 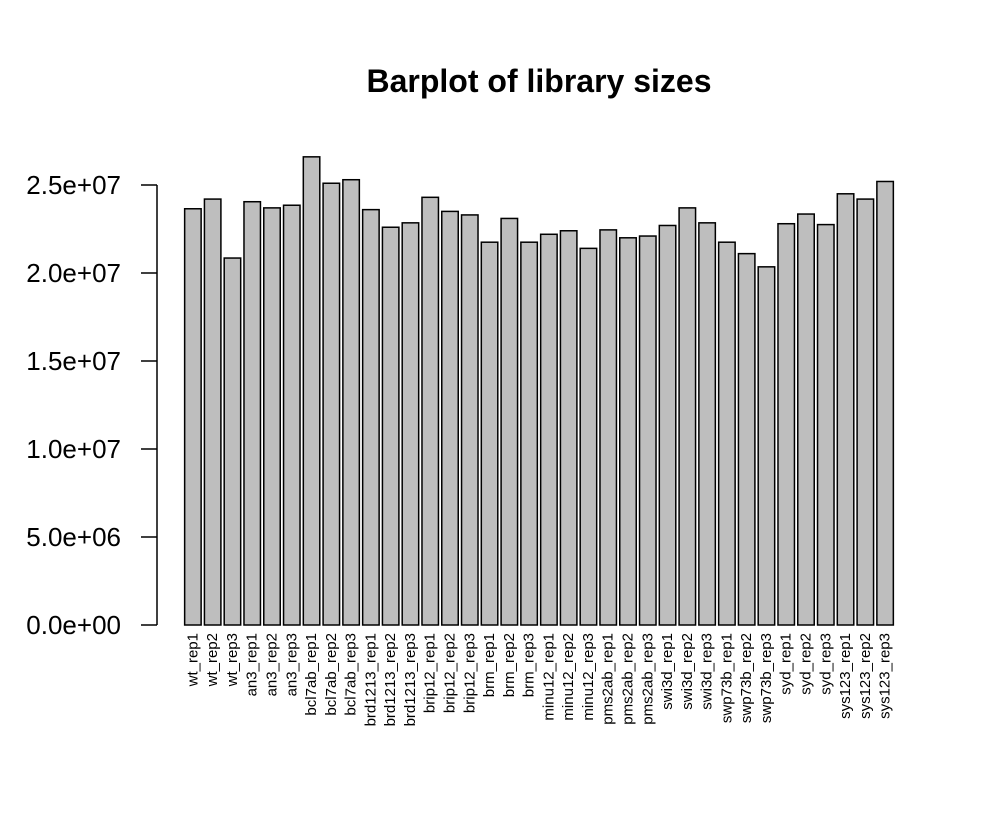 I want to click on x-tick-label: bcl7ab_rep3, so click(x=351, y=674).